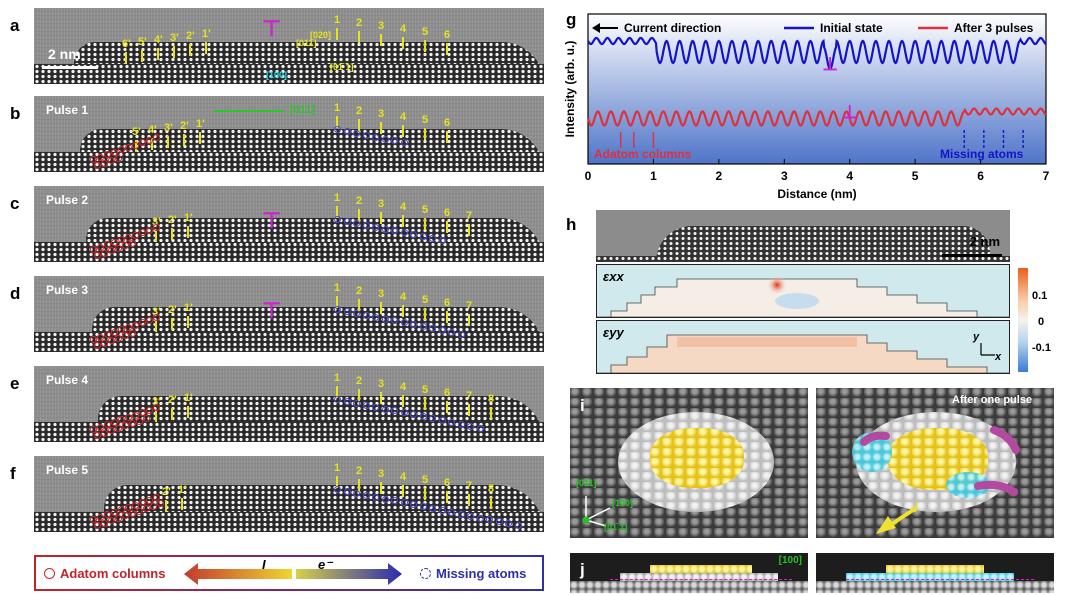 Image resolution: width=1080 pixels, height=595 pixels. I want to click on direction-line, so click(249, 111).